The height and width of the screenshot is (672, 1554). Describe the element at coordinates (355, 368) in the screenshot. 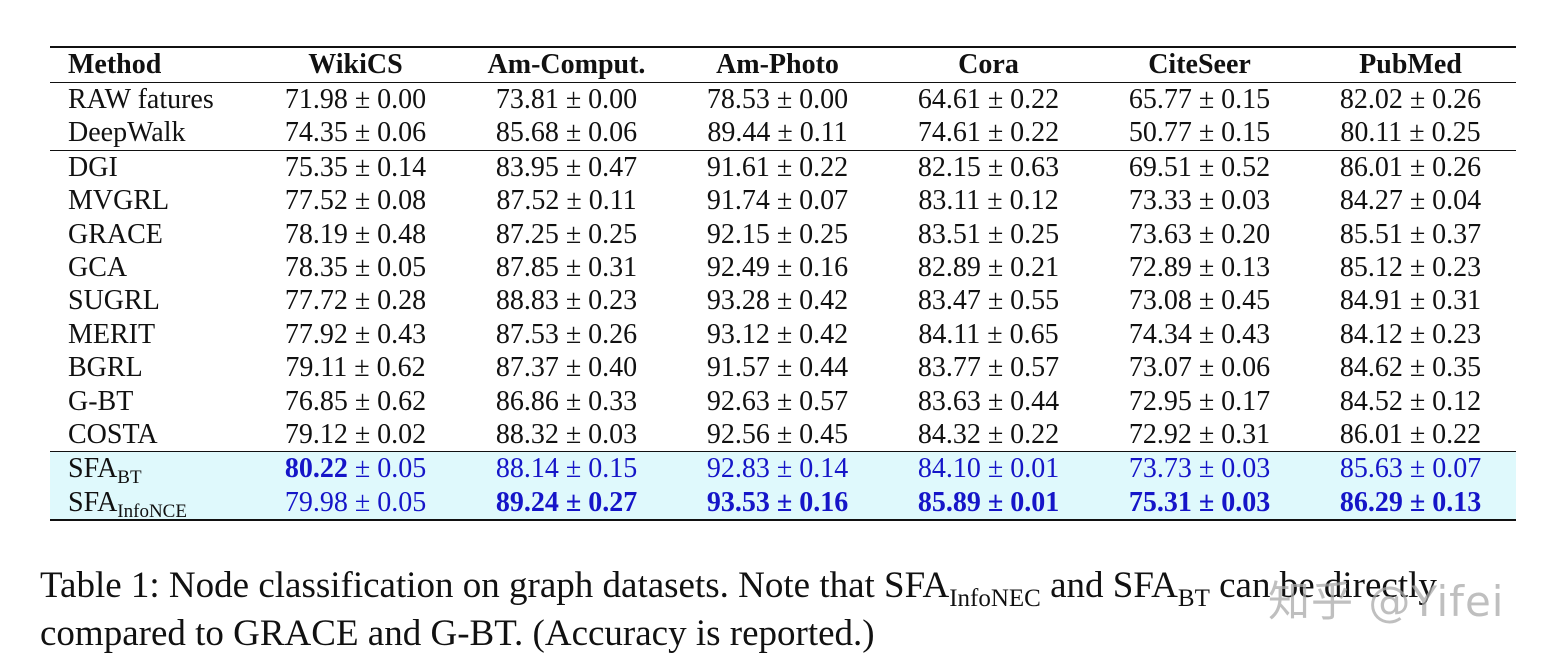

I see `cell: 79.11 ± 0.62` at that location.